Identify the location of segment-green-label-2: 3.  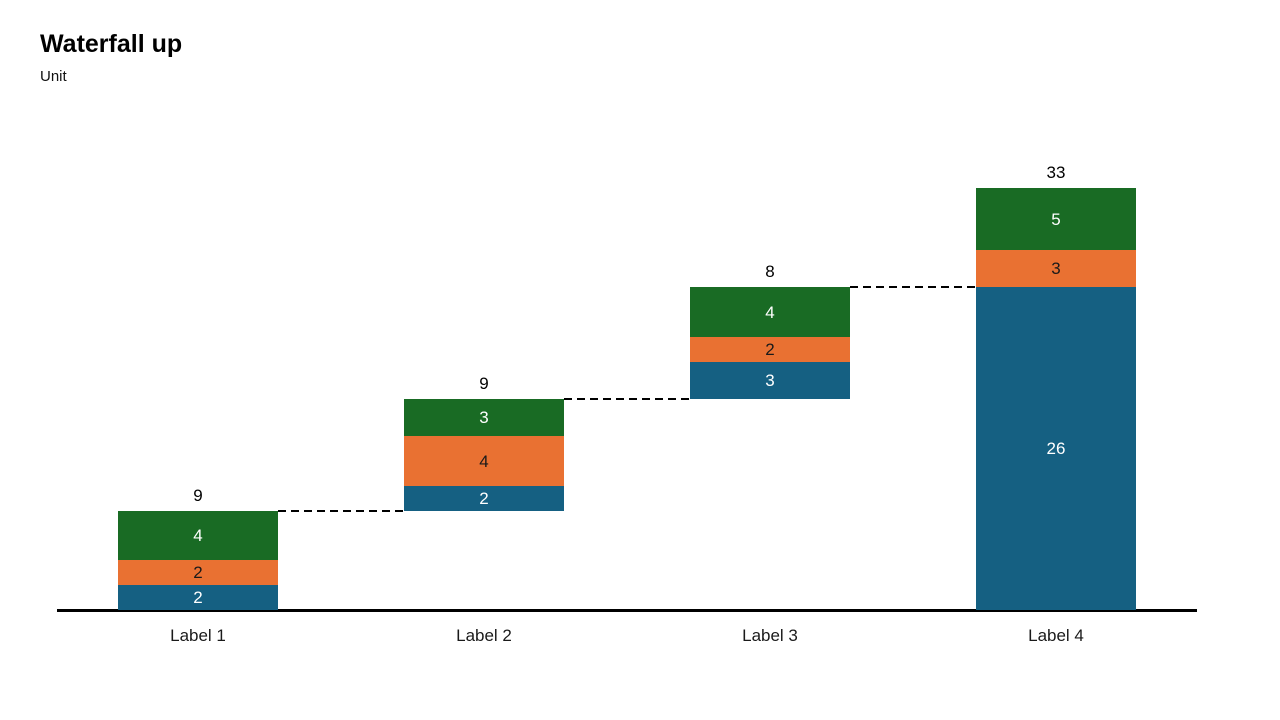
(484, 418).